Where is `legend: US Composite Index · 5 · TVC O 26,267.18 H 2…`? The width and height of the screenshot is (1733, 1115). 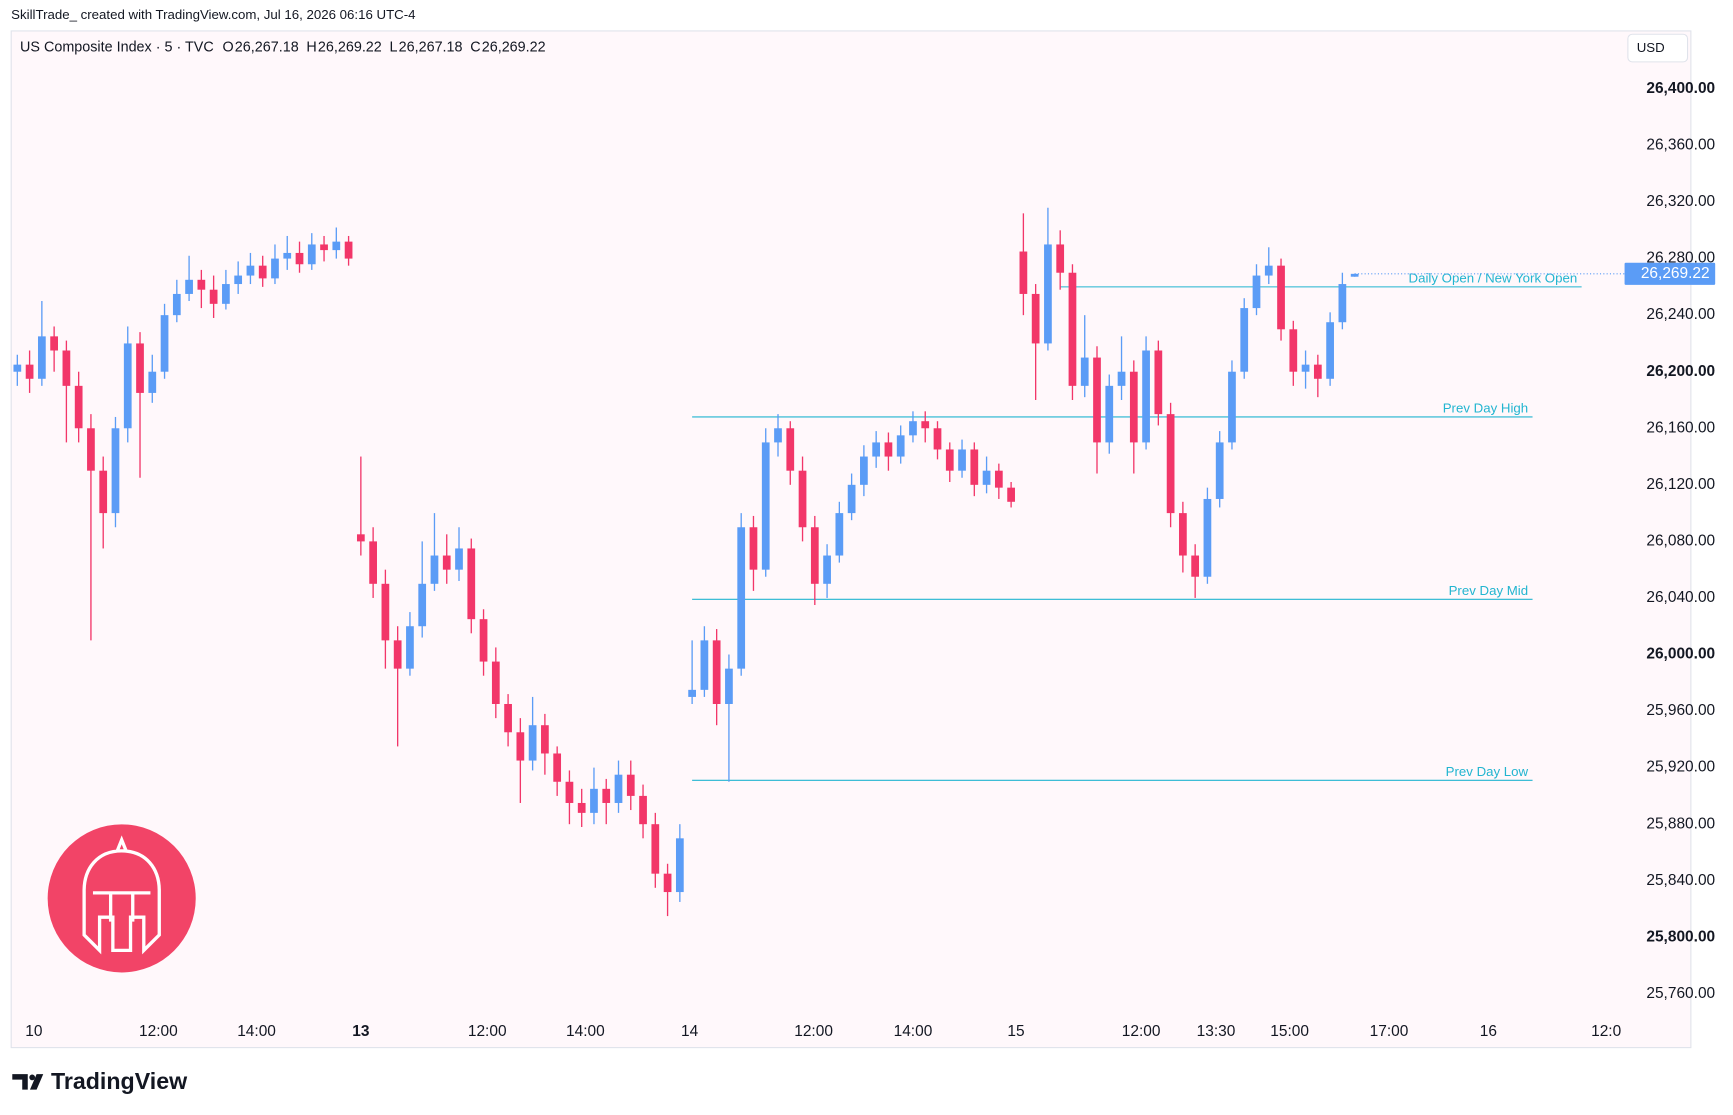
legend: US Composite Index · 5 · TVC O 26,267.18 H 2… is located at coordinates (283, 47).